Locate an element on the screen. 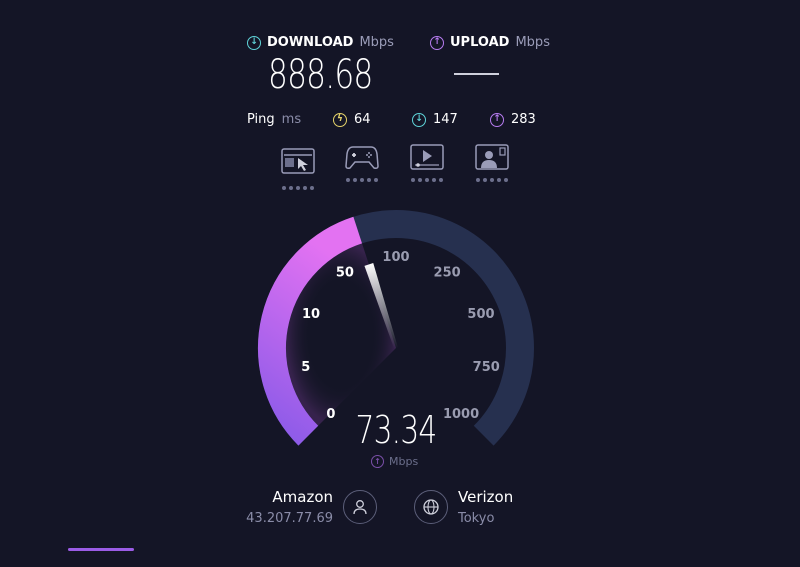  lightning-icon: ϟ is located at coordinates (340, 119).